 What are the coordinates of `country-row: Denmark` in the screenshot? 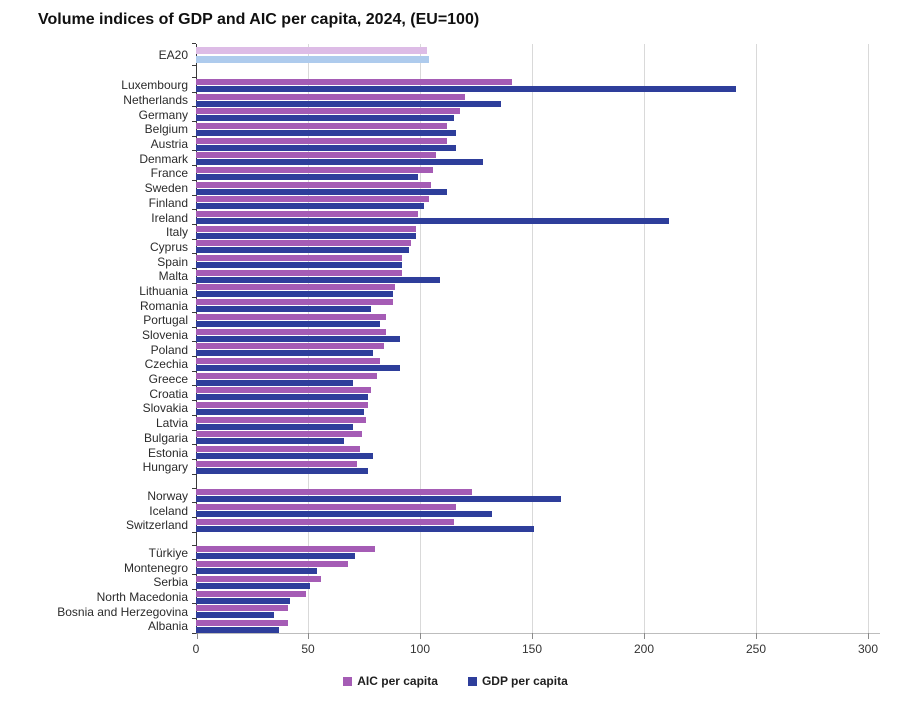 It's located at (455, 158).